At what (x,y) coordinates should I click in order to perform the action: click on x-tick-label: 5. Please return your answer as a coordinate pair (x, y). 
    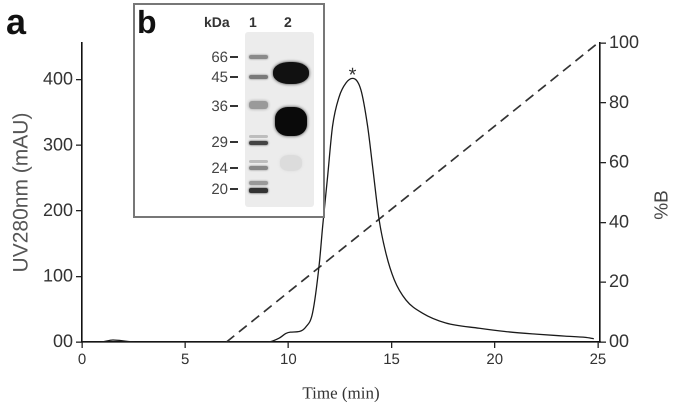
    Looking at the image, I should click on (185, 359).